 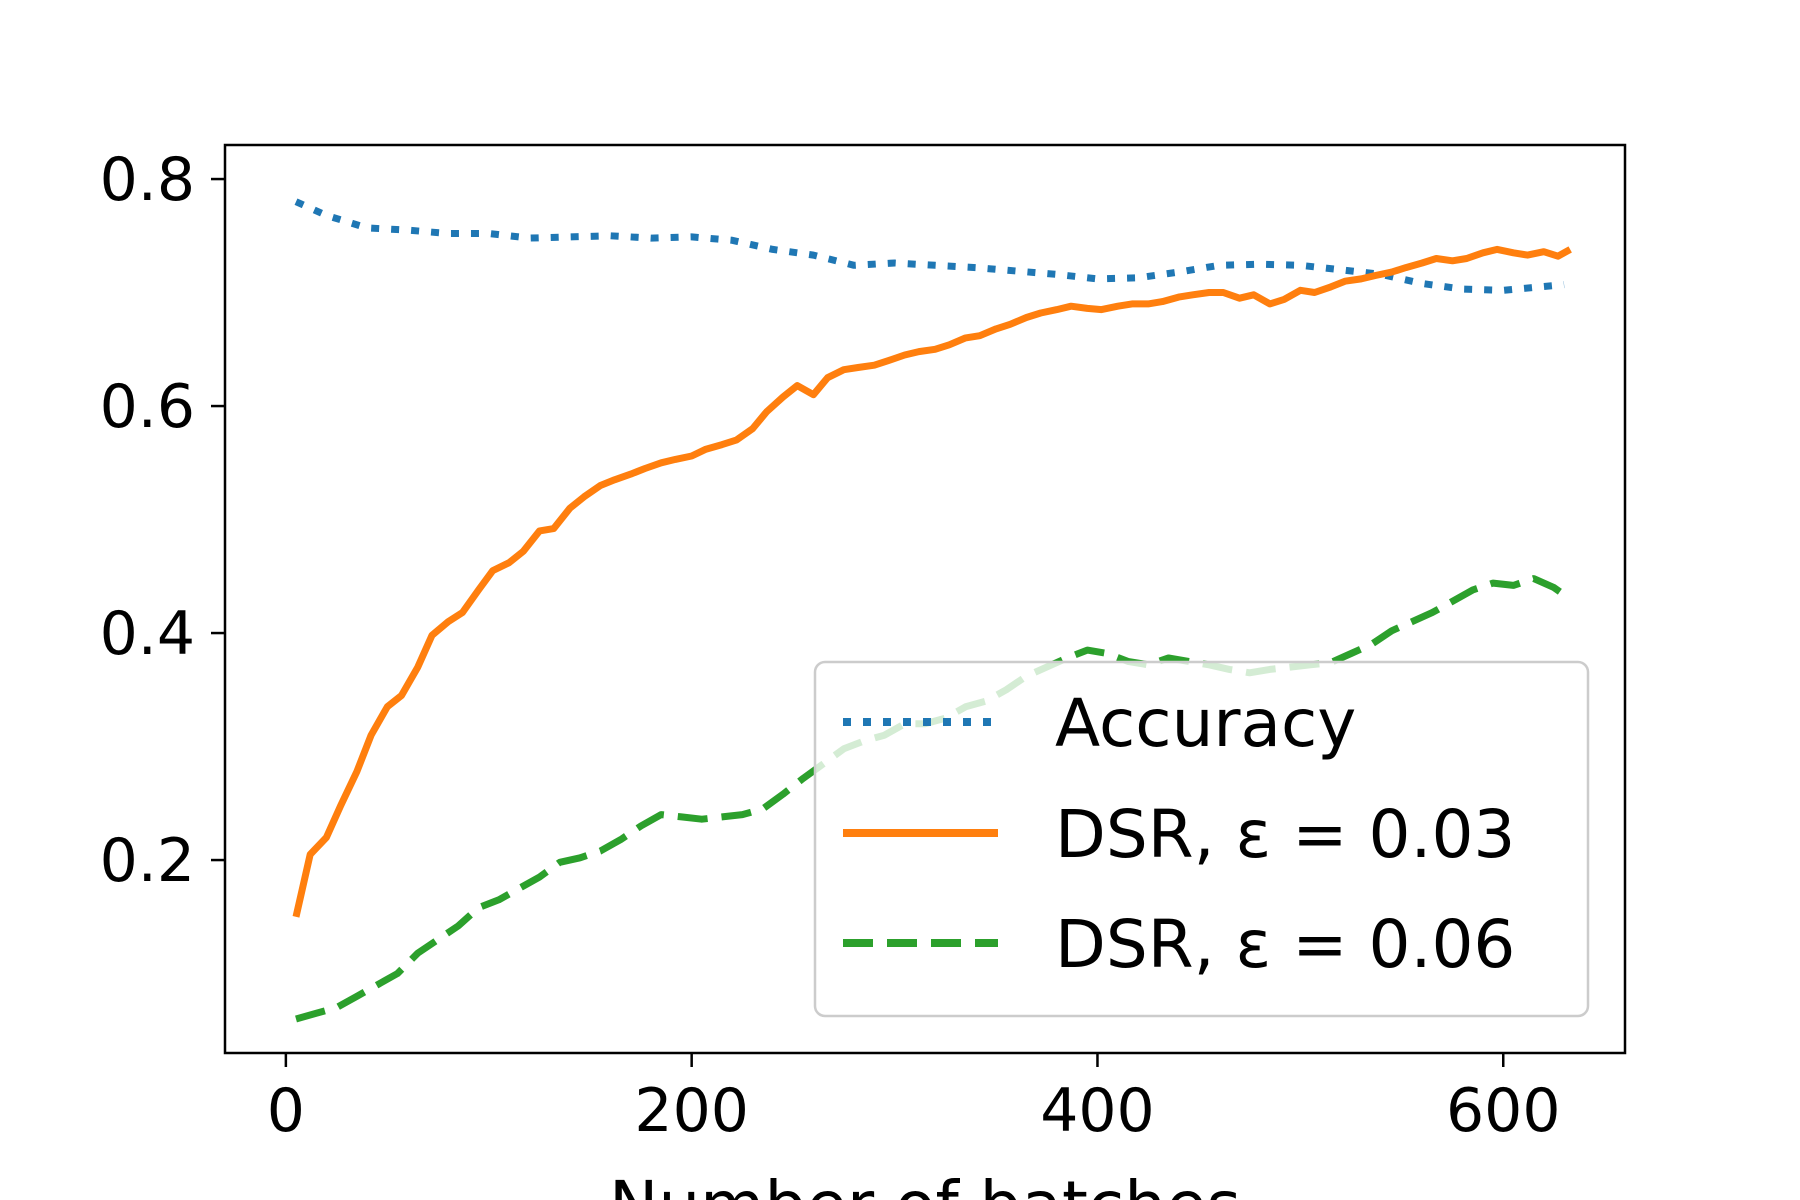 I want to click on x-tick-label: 600, so click(x=1503, y=1111).